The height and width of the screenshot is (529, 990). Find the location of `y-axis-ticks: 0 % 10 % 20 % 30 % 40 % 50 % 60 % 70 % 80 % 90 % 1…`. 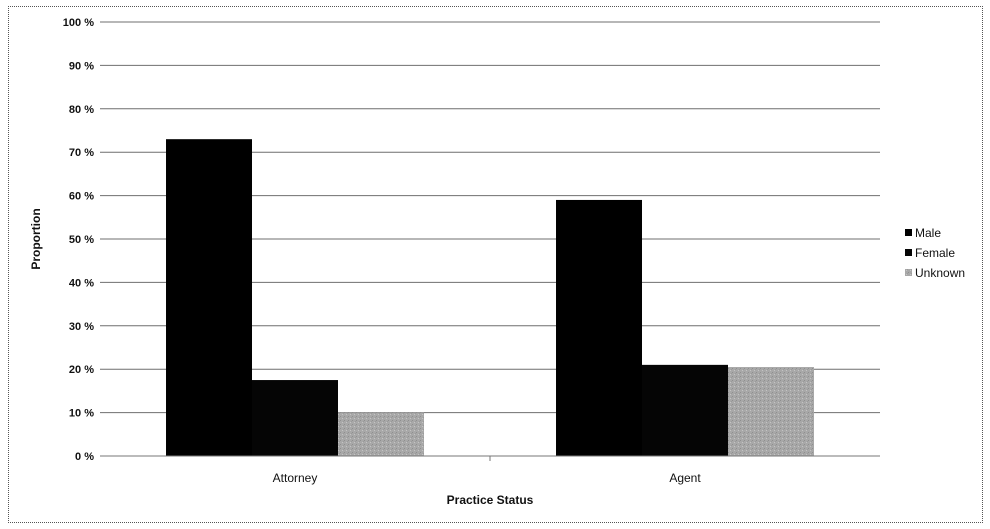

y-axis-ticks: 0 % 10 % 20 % 30 % 40 % 50 % 60 % 70 % 80 % 90 % 1… is located at coordinates (78, 240).